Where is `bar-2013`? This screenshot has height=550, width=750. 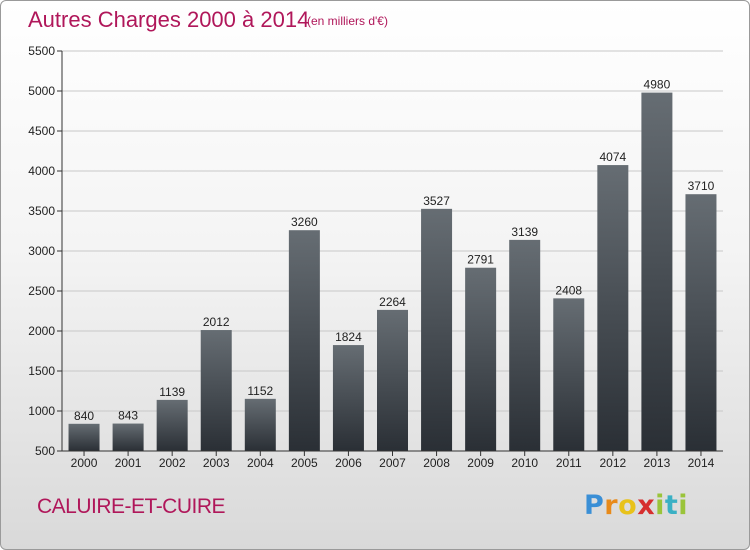 bar-2013 is located at coordinates (657, 271).